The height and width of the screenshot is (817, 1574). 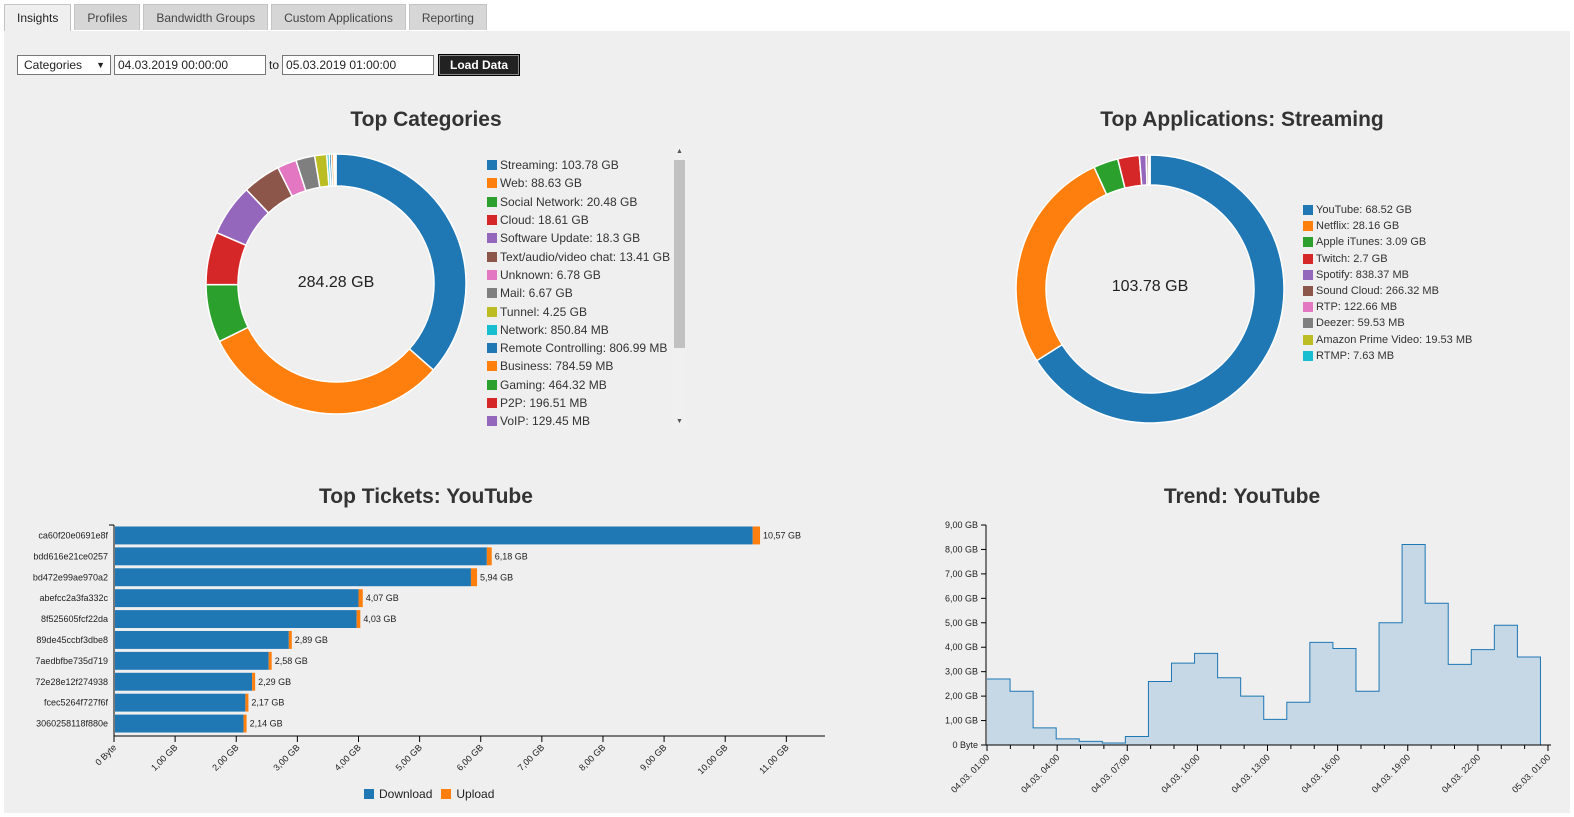 I want to click on categories-legend-item-gaming: Gaming: 464.32 MB, so click(x=578, y=385).